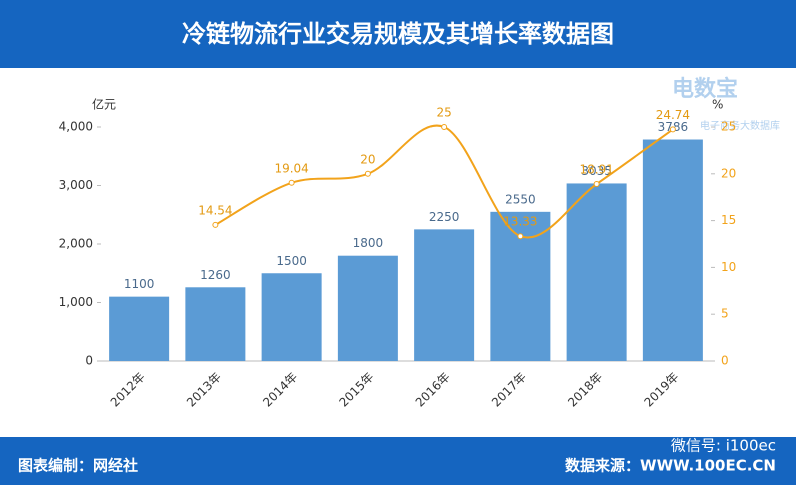 This screenshot has width=796, height=485. Describe the element at coordinates (705, 89) in the screenshot. I see `watermark-brand: 电数宝` at that location.